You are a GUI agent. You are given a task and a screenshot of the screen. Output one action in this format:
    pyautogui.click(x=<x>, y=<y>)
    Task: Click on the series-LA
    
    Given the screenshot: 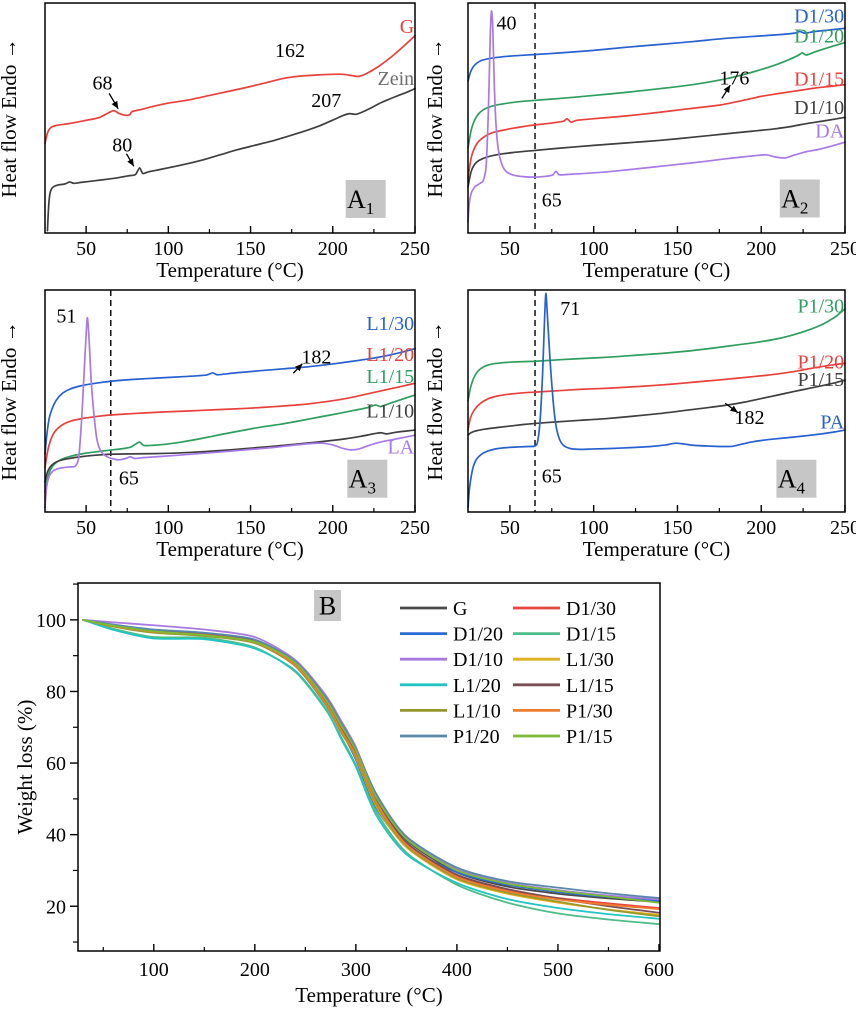 What is the action you would take?
    pyautogui.click(x=230, y=412)
    